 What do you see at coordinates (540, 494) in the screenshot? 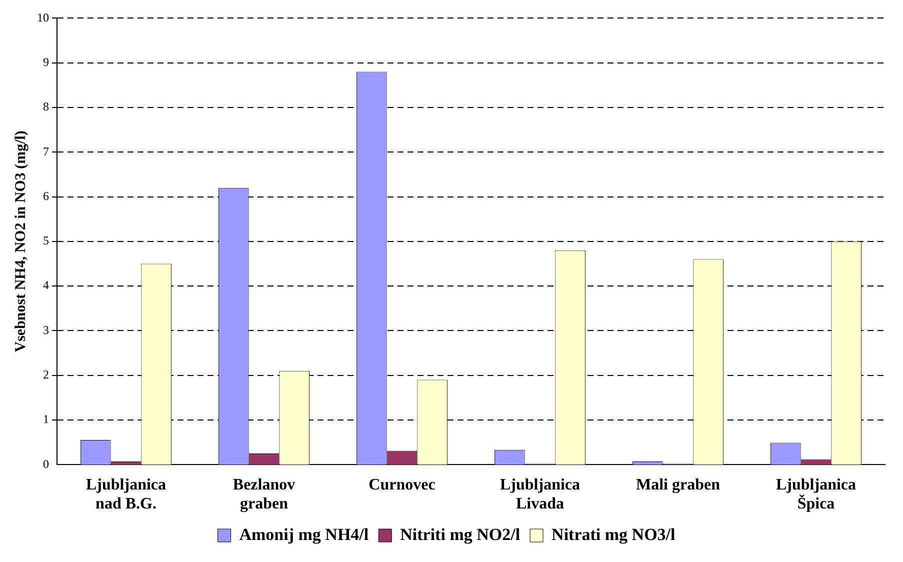
I see `x-tick-label: Ljubljanica Livada` at bounding box center [540, 494].